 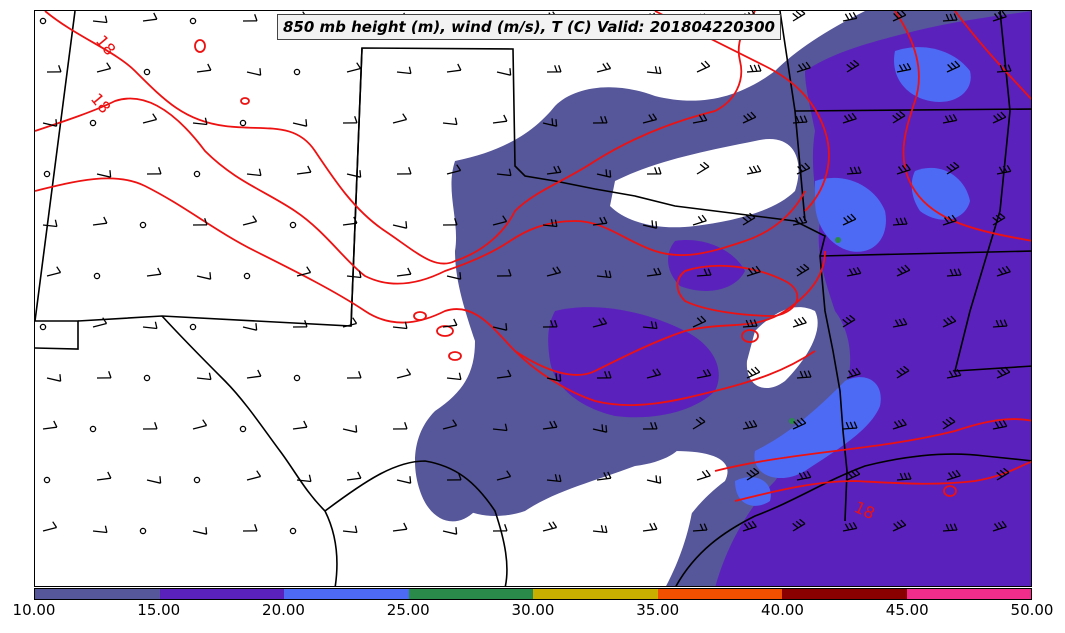 What do you see at coordinates (635, 526) in the screenshot?
I see `gap-gulf` at bounding box center [635, 526].